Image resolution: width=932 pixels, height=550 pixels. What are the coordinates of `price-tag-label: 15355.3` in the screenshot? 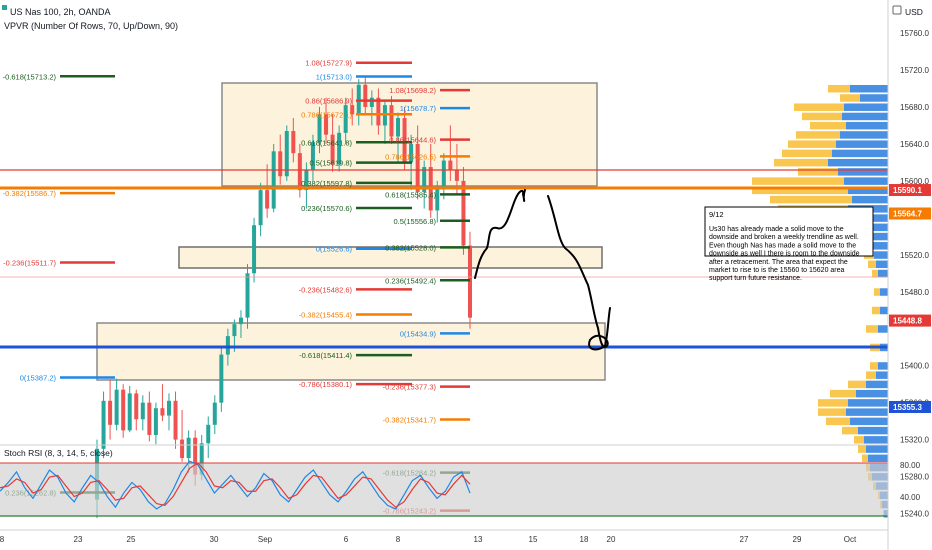 It's located at (907, 407).